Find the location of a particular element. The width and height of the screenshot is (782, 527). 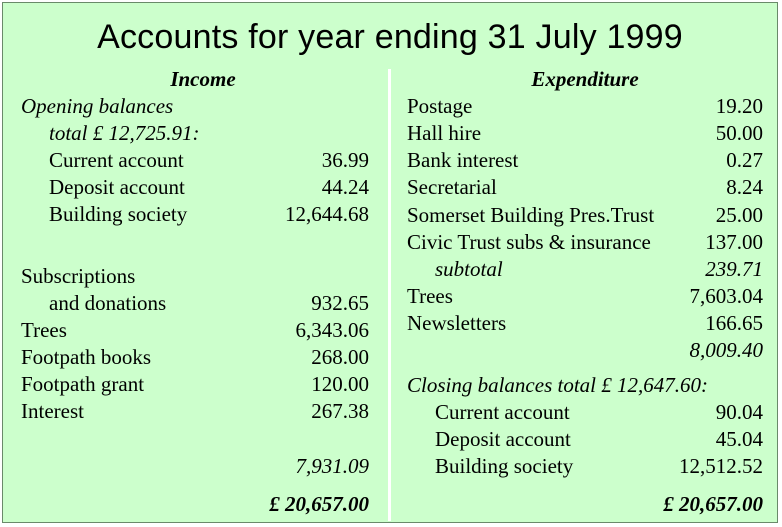

row-value: 267.38 is located at coordinates (340, 411).